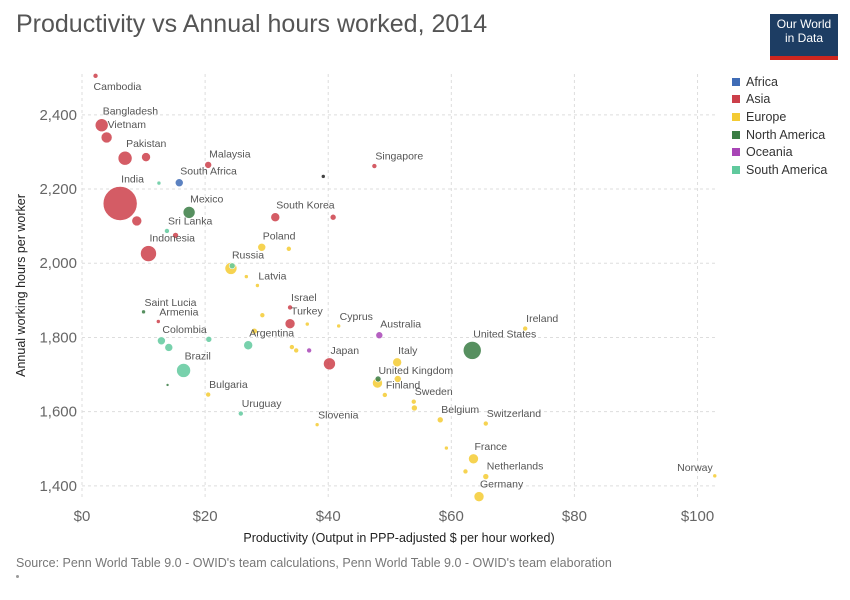  I want to click on legend-label: Oceania, so click(769, 152).